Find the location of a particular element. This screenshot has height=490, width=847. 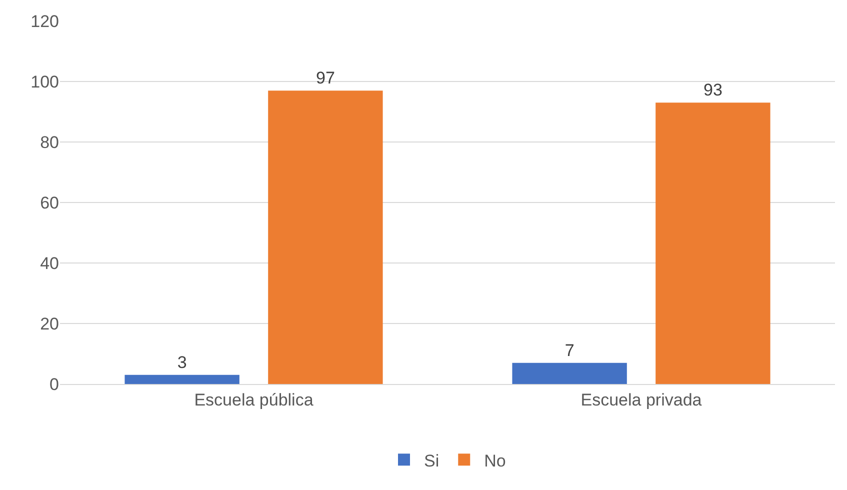

y-tick-label: 0 is located at coordinates (54, 384).